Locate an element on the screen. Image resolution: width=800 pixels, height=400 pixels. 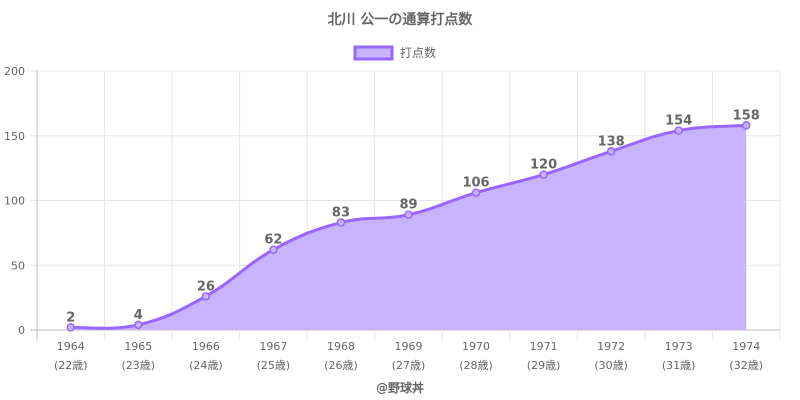
x-tick-sublabel: (30歳) is located at coordinates (611, 365).